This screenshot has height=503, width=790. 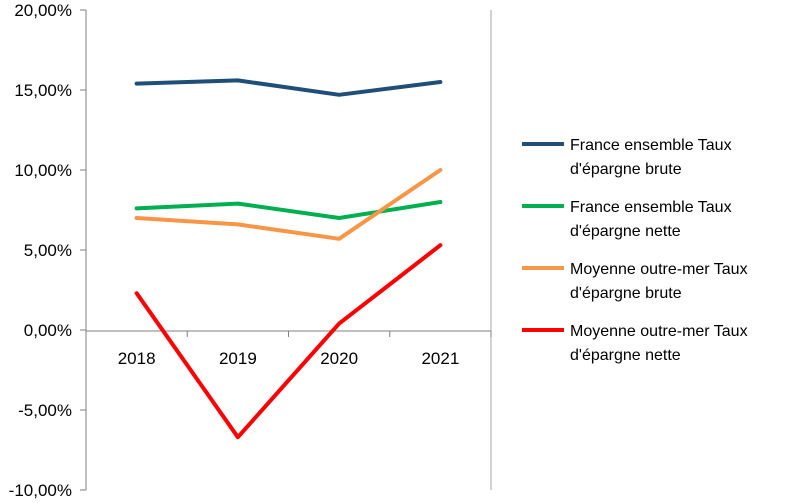 What do you see at coordinates (626, 293) in the screenshot?
I see `legend-label-3: d'épargne brute` at bounding box center [626, 293].